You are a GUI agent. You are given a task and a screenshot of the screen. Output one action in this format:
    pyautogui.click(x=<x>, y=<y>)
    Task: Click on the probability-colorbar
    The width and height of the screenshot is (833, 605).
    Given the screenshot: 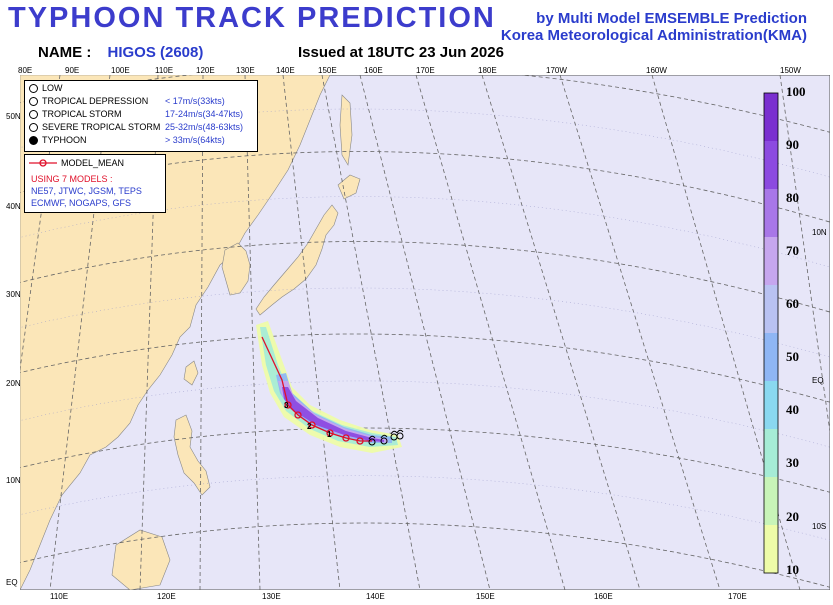 What is the action you would take?
    pyautogui.click(x=771, y=333)
    